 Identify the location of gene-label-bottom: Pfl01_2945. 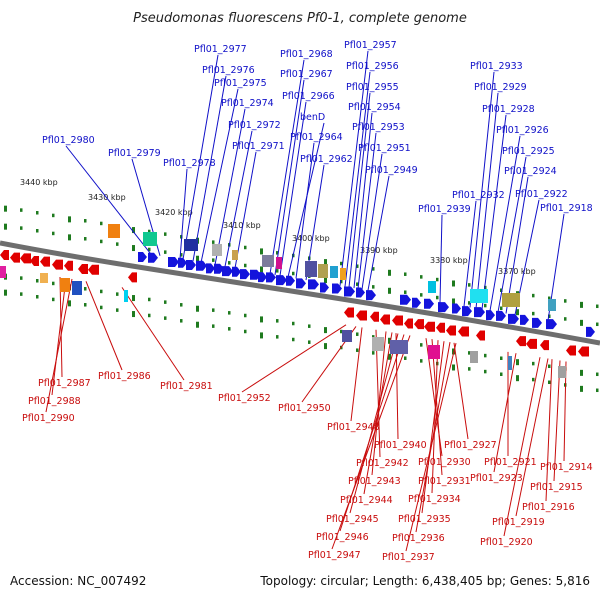
(352, 519).